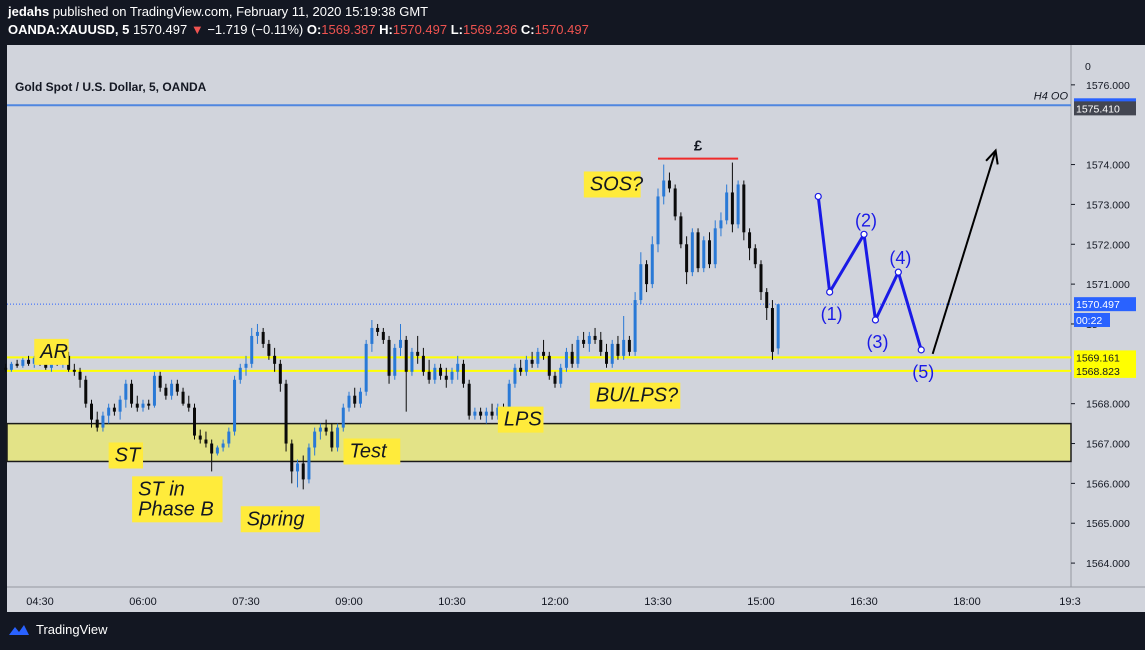 The image size is (1145, 650). I want to click on high-label: H:, so click(386, 29).